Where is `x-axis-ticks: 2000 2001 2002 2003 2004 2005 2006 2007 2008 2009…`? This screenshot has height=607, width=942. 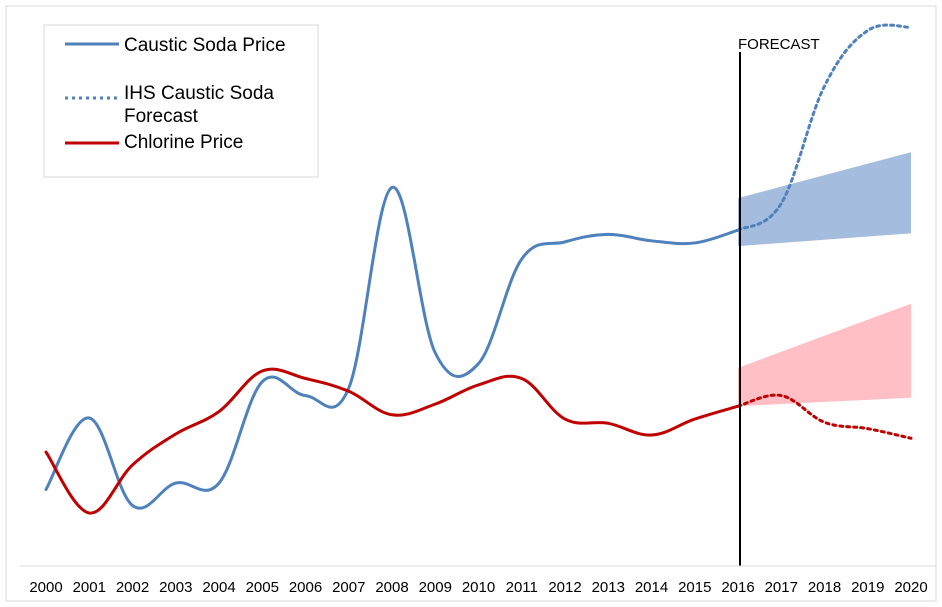
x-axis-ticks: 2000 2001 2002 2003 2004 2005 2006 2007 2008 2009… is located at coordinates (478, 587).